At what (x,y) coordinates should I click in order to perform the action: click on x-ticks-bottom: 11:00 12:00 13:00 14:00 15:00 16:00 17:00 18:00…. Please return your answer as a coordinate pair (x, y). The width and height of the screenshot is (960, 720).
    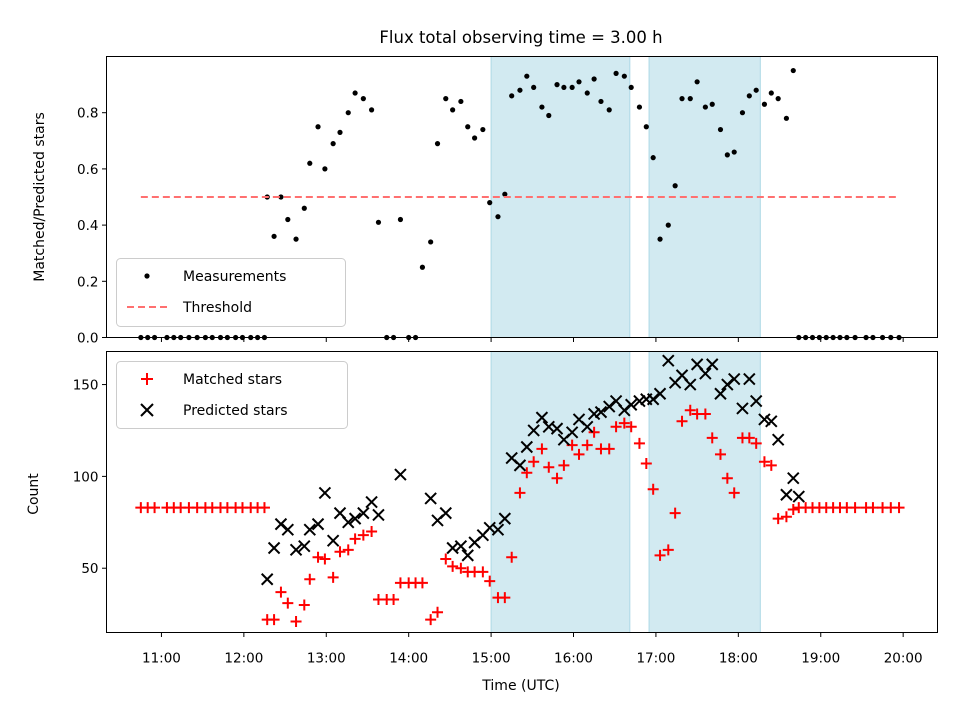
    Looking at the image, I should click on (532, 649).